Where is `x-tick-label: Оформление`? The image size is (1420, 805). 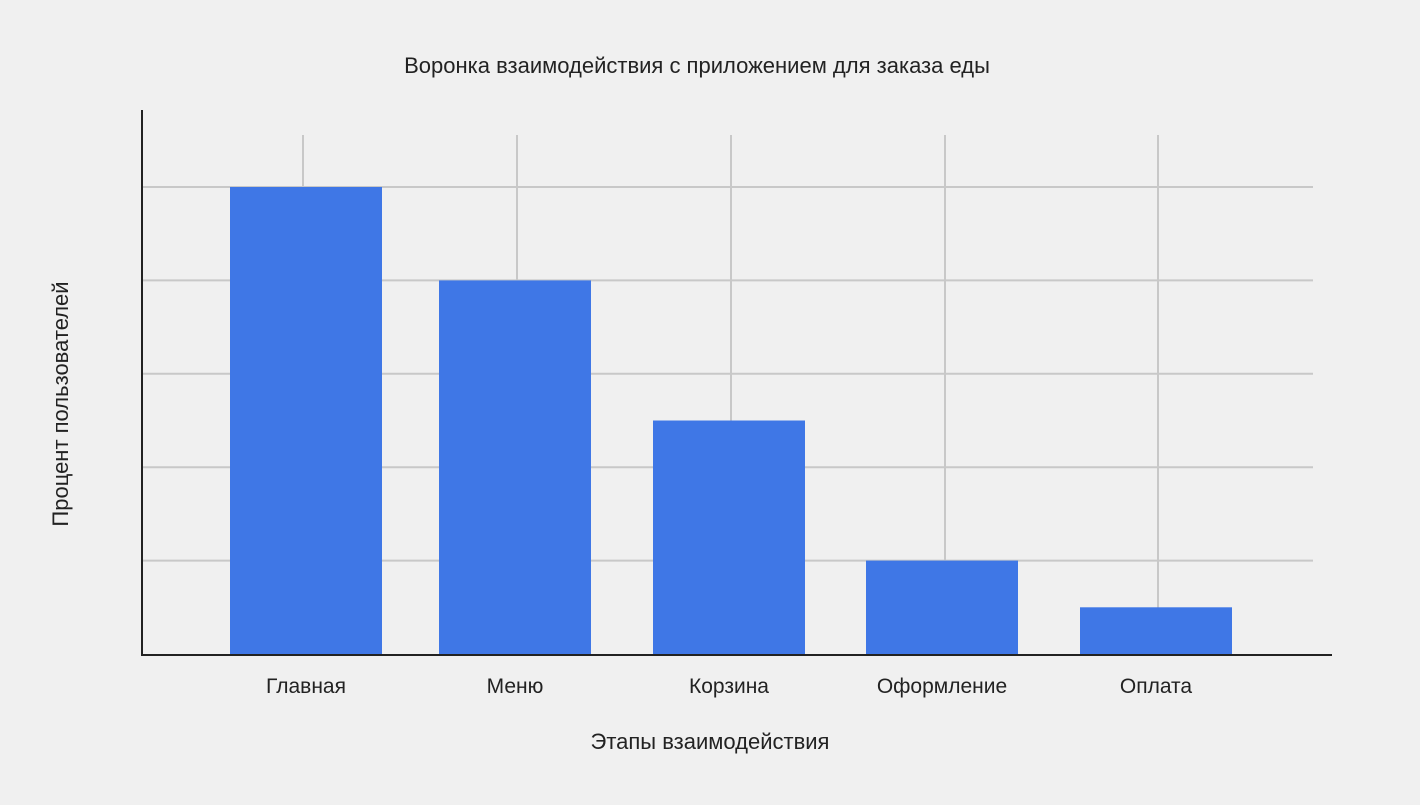
x-tick-label: Оформление is located at coordinates (942, 686).